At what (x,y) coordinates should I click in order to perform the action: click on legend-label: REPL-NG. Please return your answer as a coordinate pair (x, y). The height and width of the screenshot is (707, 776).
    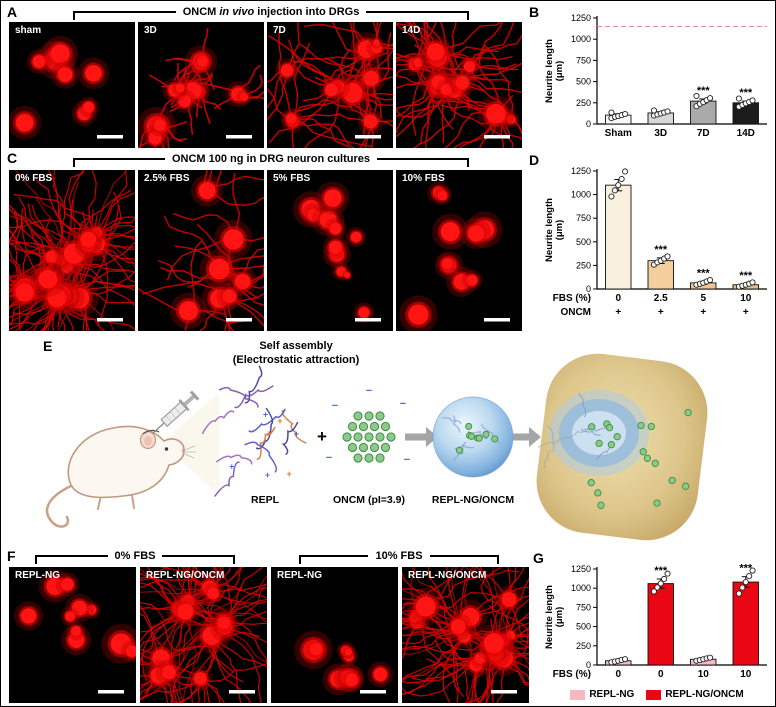
    Looking at the image, I should click on (612, 694).